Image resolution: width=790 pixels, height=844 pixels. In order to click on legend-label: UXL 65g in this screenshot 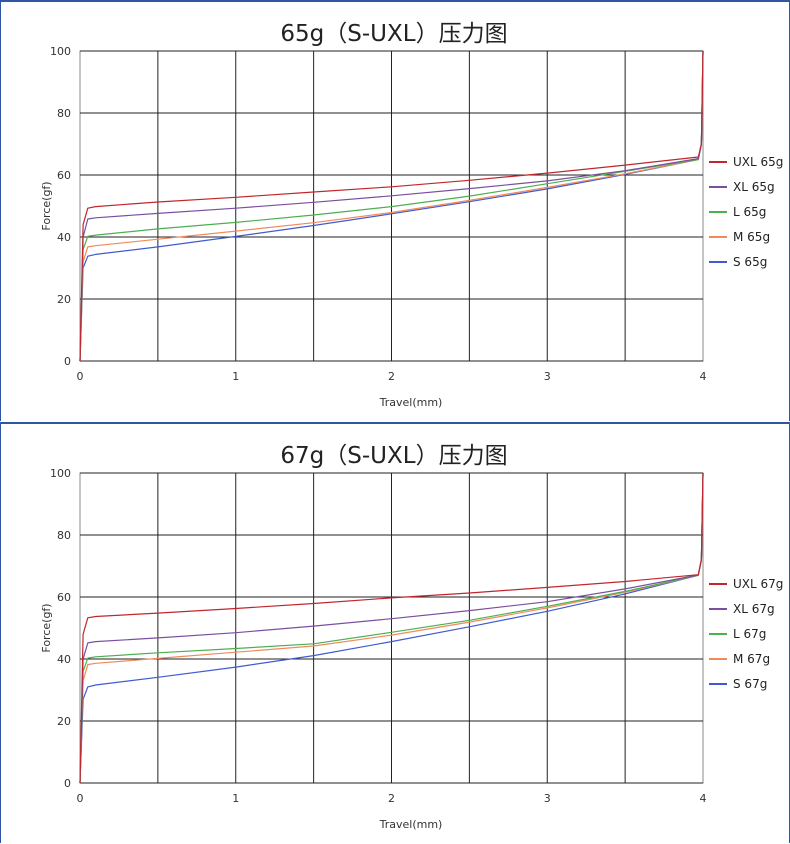, I will do `click(758, 162)`.